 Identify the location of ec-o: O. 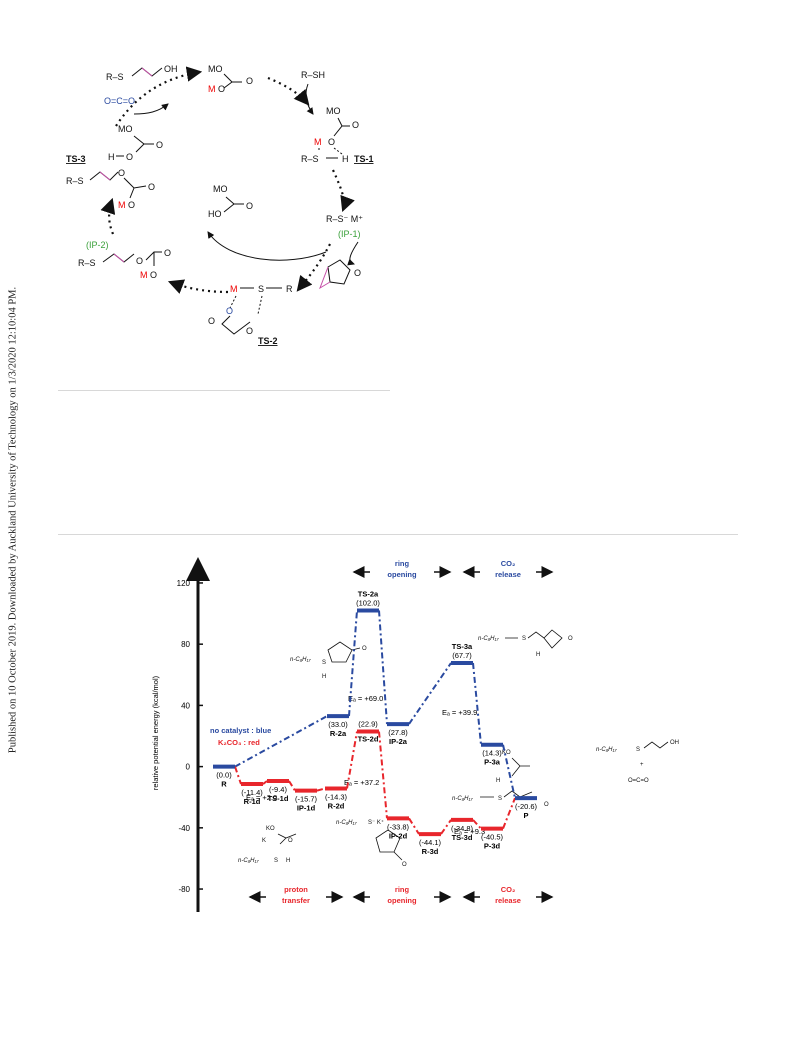
(357, 273).